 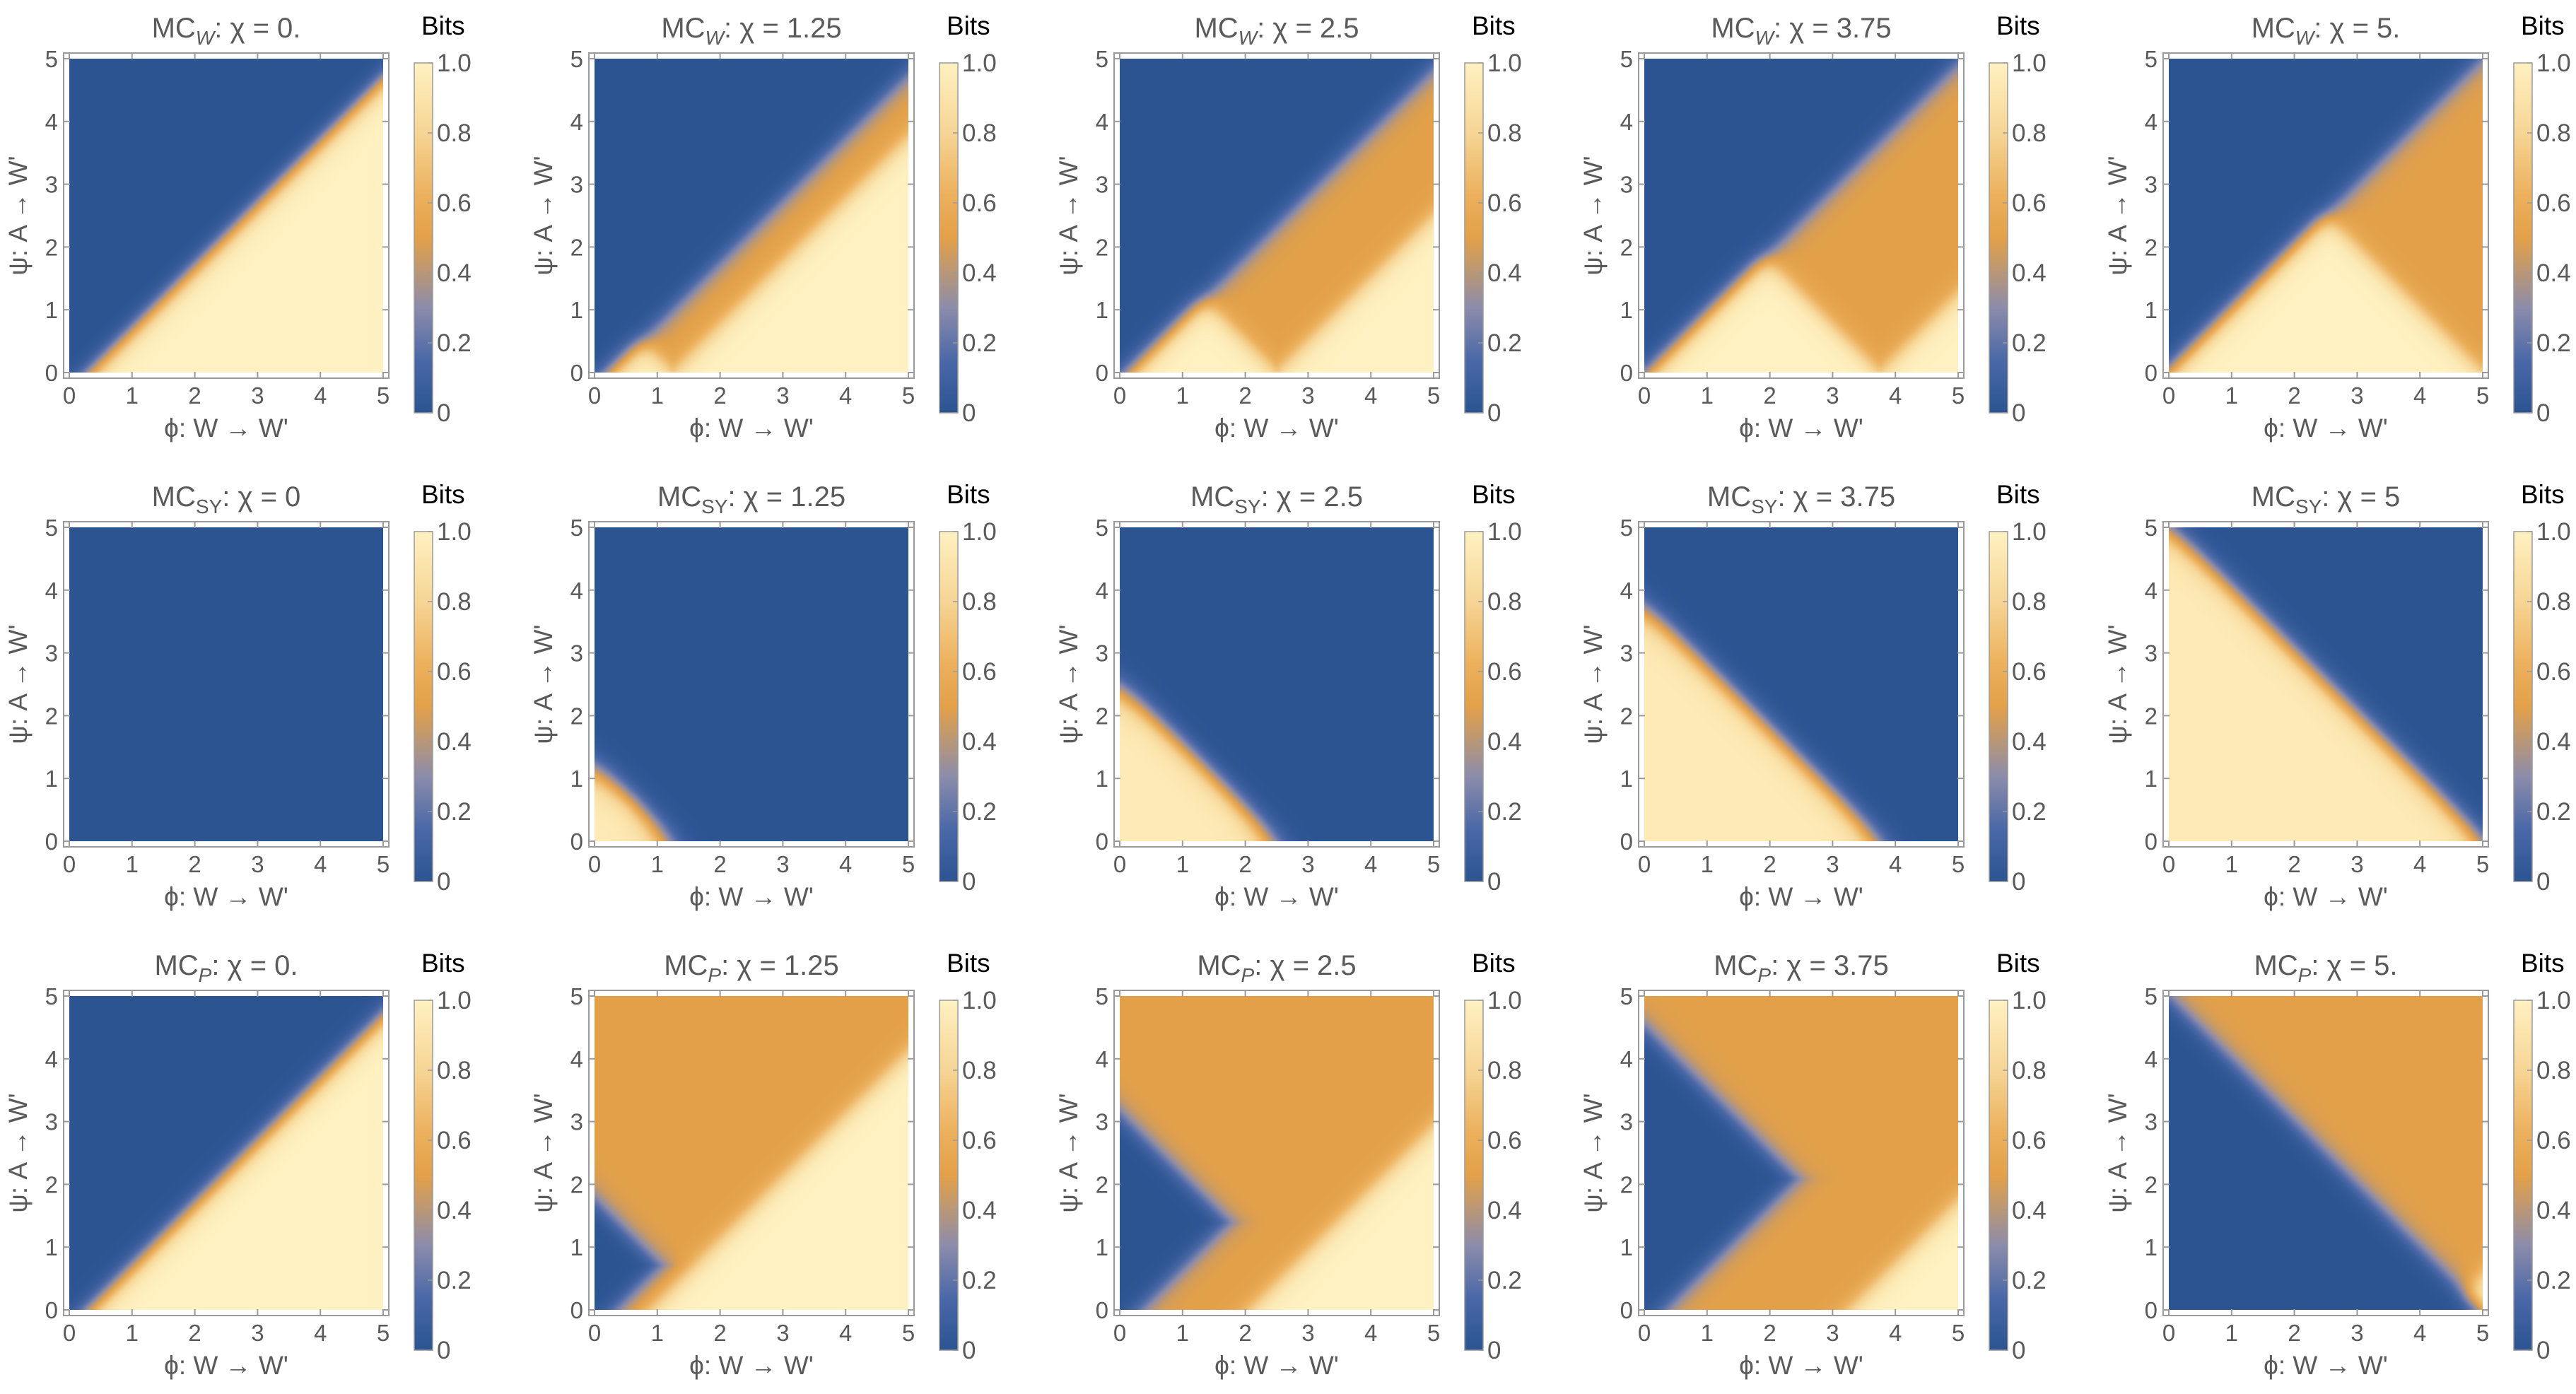 What do you see at coordinates (226, 968) in the screenshot?
I see `panel-title: MCP: χ = 0.` at bounding box center [226, 968].